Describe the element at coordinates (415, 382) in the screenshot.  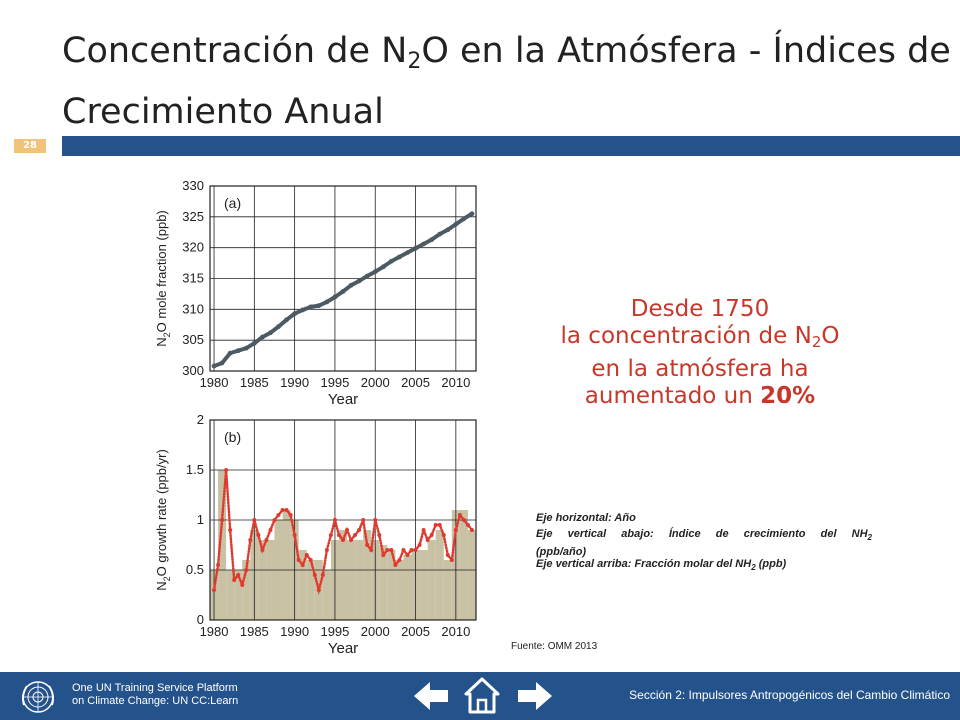
I see `top-x-tick-label: 2005` at that location.